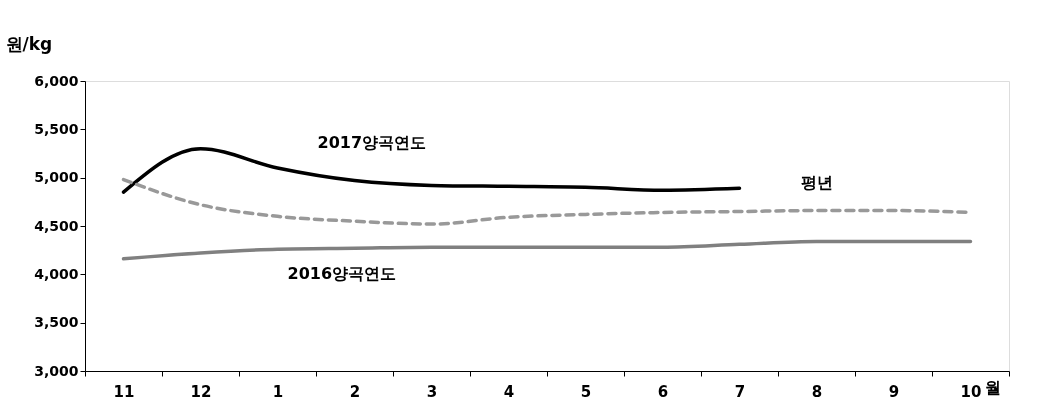  Describe the element at coordinates (56, 128) in the screenshot. I see `y-tick-label: 5,500` at that location.